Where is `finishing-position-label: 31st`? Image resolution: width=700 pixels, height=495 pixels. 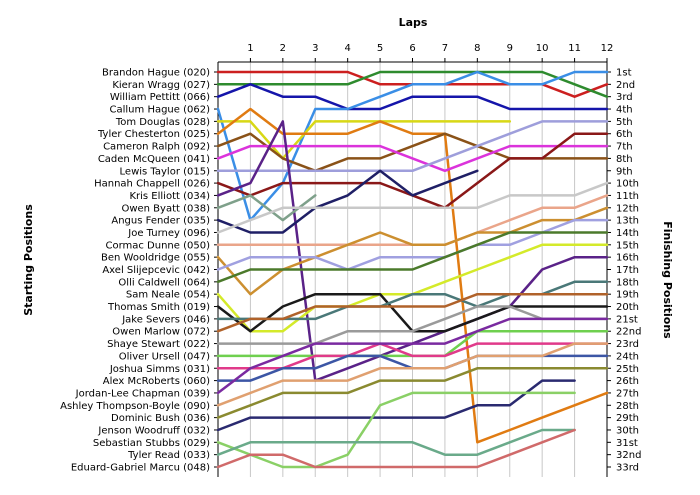
finishing-position-label: 31st is located at coordinates (627, 443).